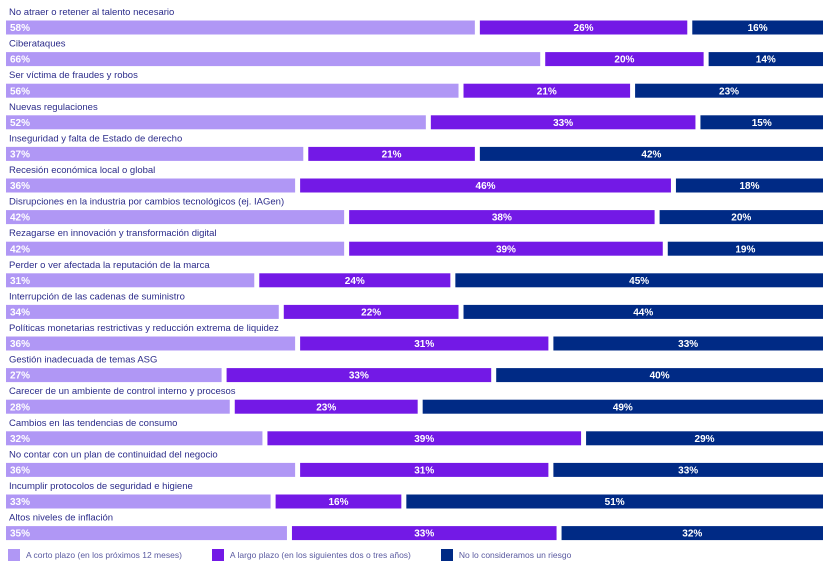 The image size is (831, 568). I want to click on value-label-none: 20%, so click(741, 218).